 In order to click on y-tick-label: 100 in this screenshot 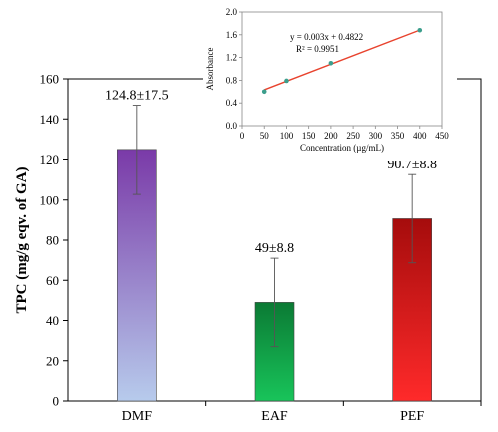, I will do `click(50, 199)`.